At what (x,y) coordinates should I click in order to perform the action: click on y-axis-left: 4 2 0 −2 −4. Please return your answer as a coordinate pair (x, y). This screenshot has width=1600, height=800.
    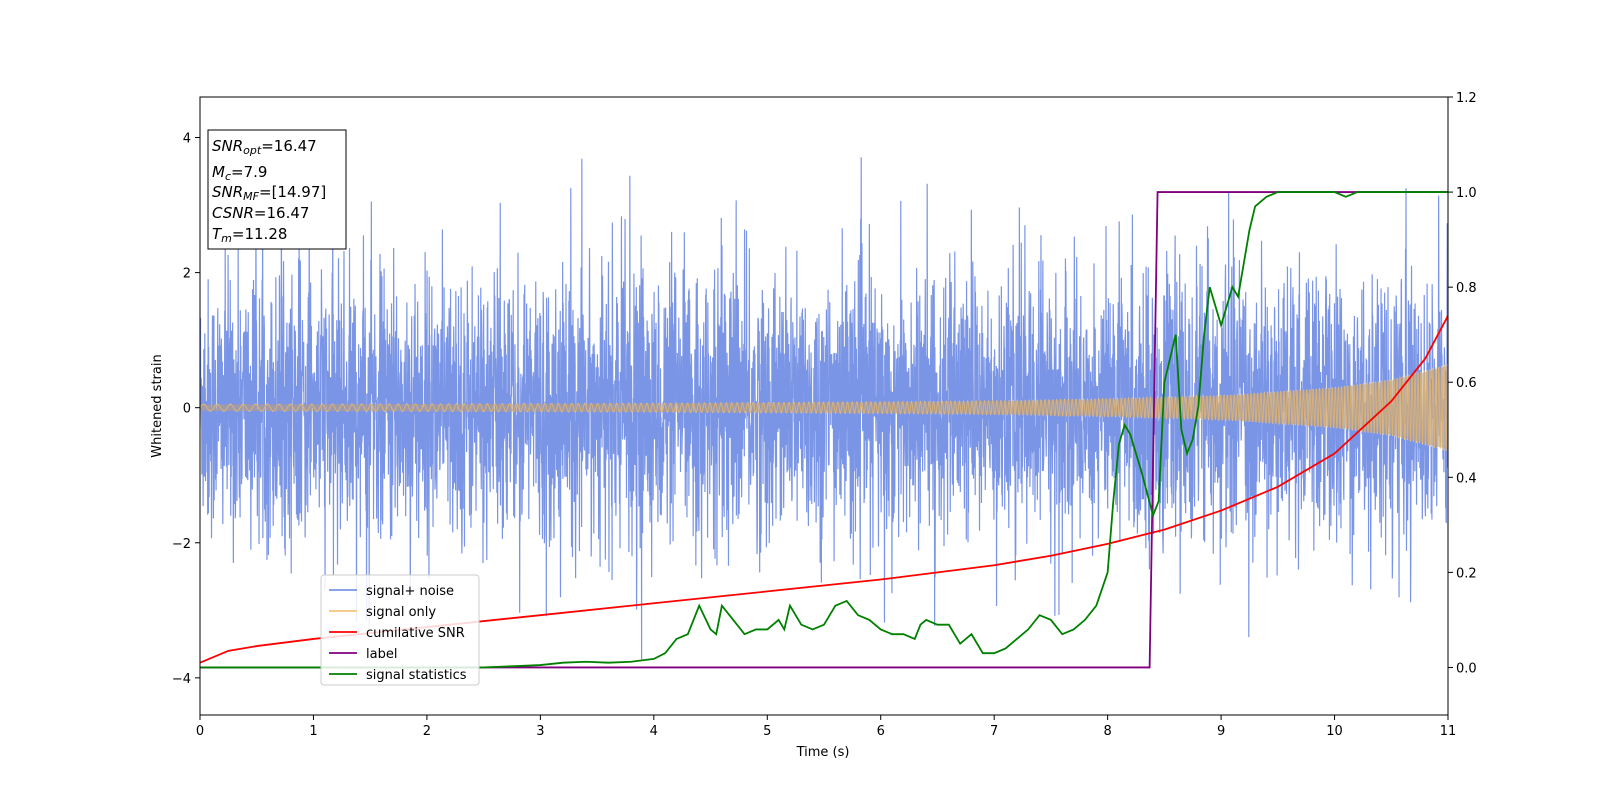
    Looking at the image, I should click on (186, 409).